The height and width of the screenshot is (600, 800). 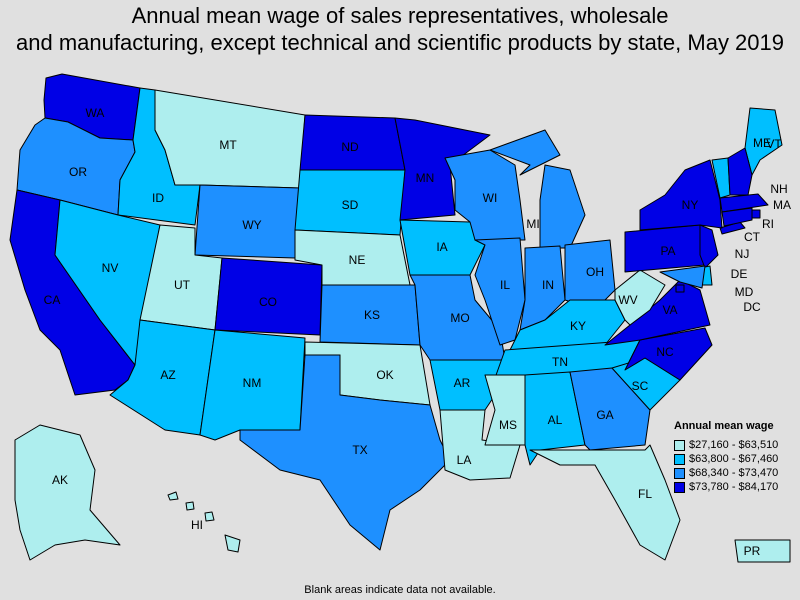 What do you see at coordinates (734, 487) in the screenshot?
I see `legend-range-label: $73,780 - $84,170` at bounding box center [734, 487].